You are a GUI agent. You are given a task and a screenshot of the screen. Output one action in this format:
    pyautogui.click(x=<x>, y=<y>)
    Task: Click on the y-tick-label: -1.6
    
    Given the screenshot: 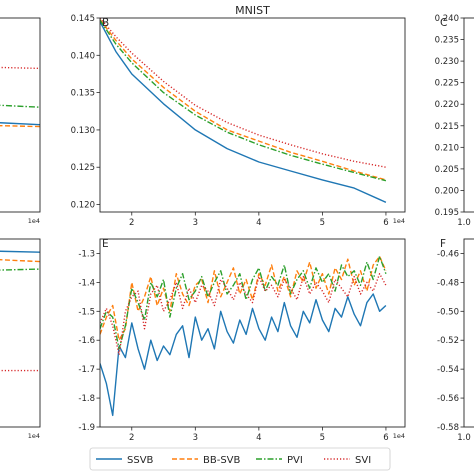 What is the action you would take?
    pyautogui.click(x=86, y=341)
    